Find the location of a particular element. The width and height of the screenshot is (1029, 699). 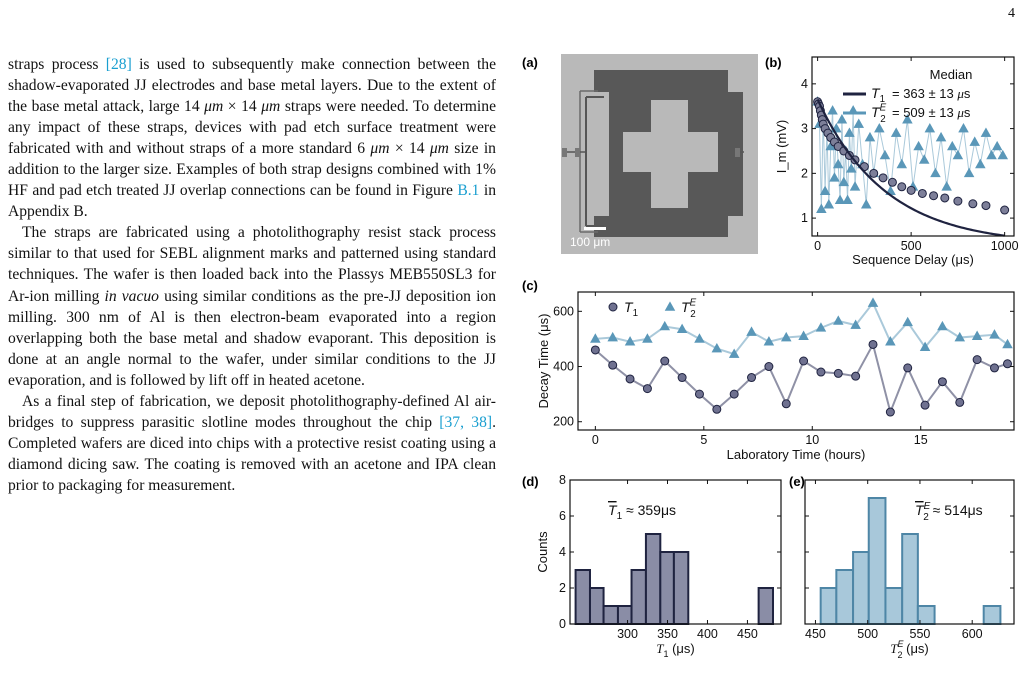

y-tick-label: 600 is located at coordinates (563, 311).